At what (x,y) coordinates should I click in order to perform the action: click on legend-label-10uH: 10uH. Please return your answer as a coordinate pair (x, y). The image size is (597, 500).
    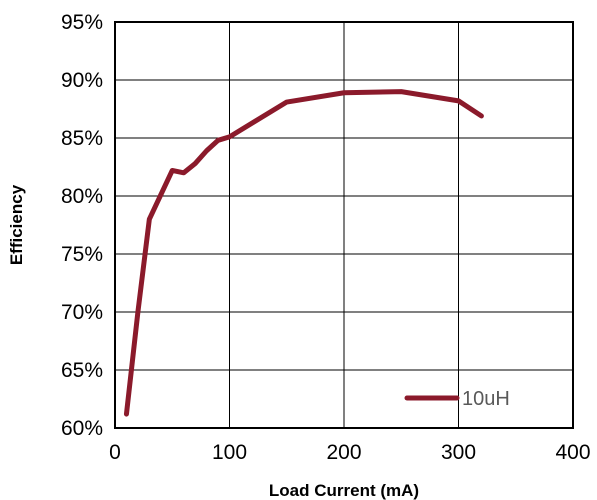
    Looking at the image, I should click on (486, 399).